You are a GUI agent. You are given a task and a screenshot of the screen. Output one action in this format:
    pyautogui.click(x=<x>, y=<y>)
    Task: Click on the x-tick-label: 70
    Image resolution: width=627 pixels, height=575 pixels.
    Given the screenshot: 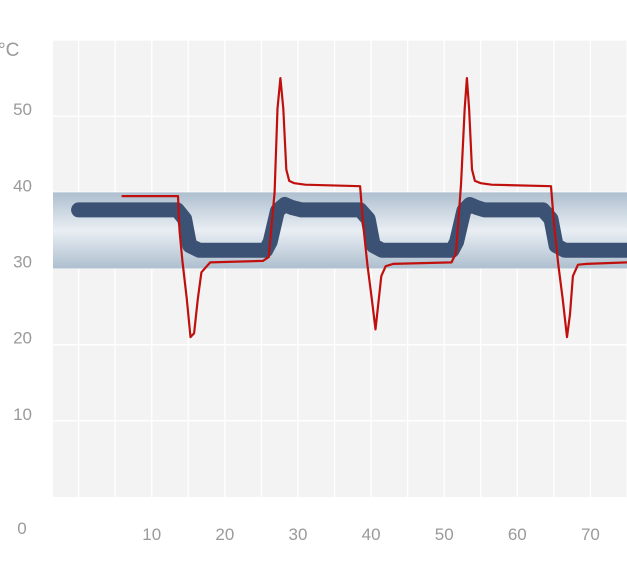 What is the action you would take?
    pyautogui.click(x=590, y=534)
    